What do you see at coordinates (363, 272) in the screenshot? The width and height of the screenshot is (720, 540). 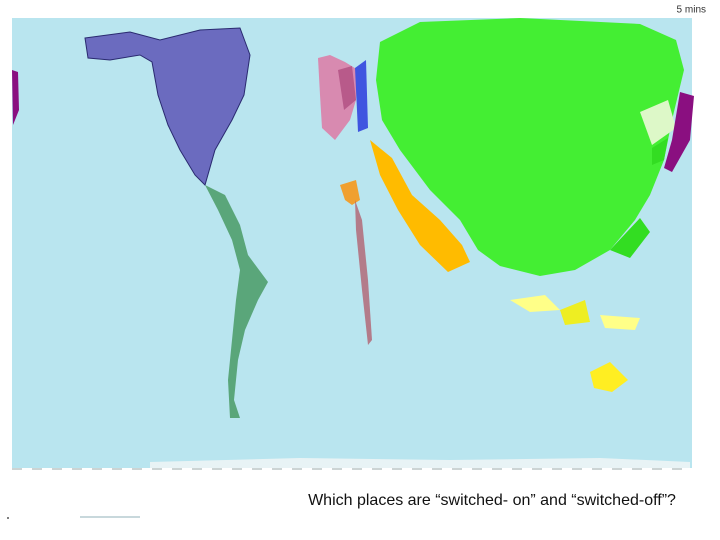 I see `africa` at bounding box center [363, 272].